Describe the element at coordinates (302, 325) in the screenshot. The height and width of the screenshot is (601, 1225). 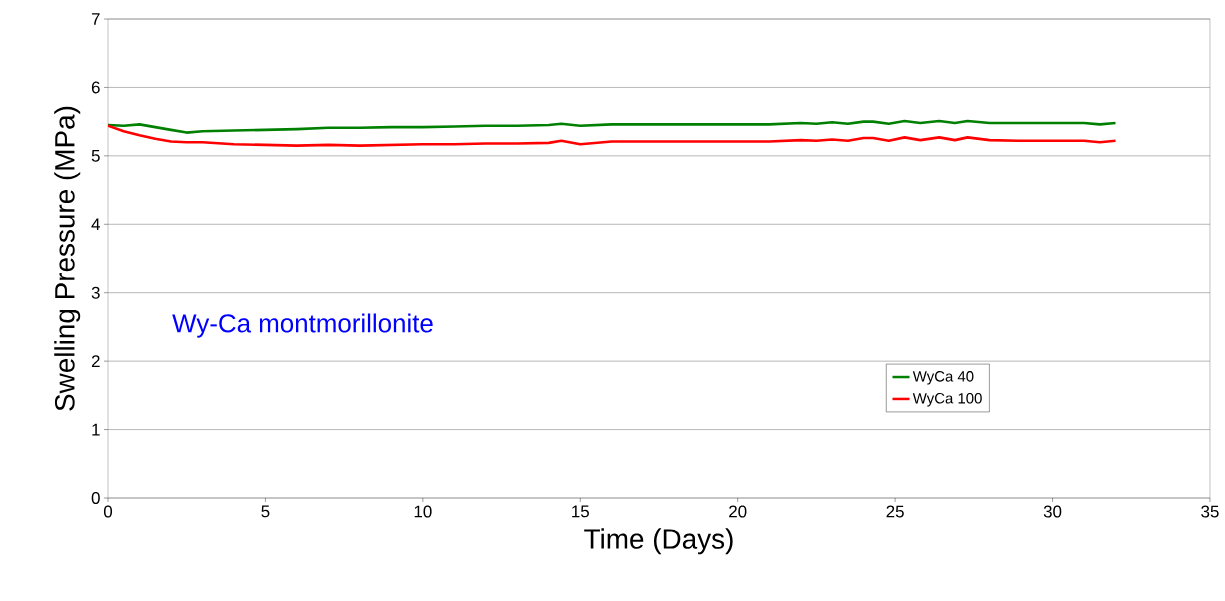
I see `annotation: Wy-Ca montmorillonite` at that location.